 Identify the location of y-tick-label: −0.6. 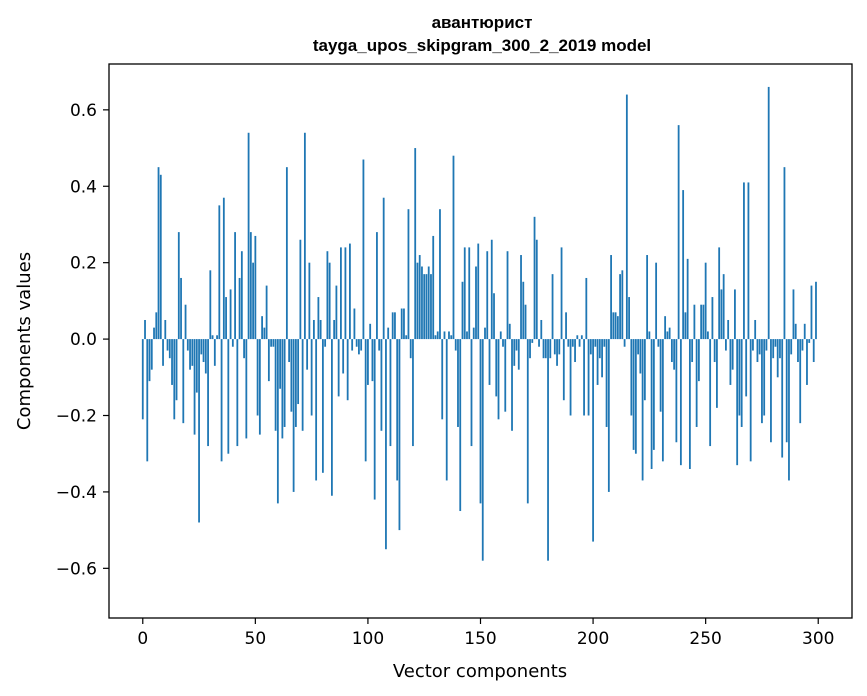
(76, 569).